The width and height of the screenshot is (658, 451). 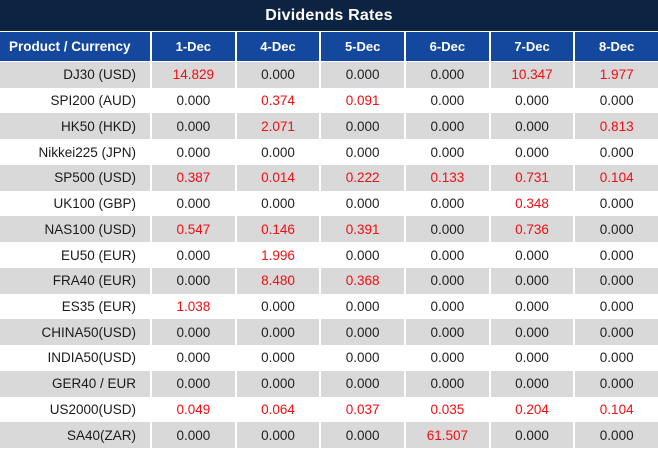 I want to click on dividend-value: 14.829, so click(x=192, y=75).